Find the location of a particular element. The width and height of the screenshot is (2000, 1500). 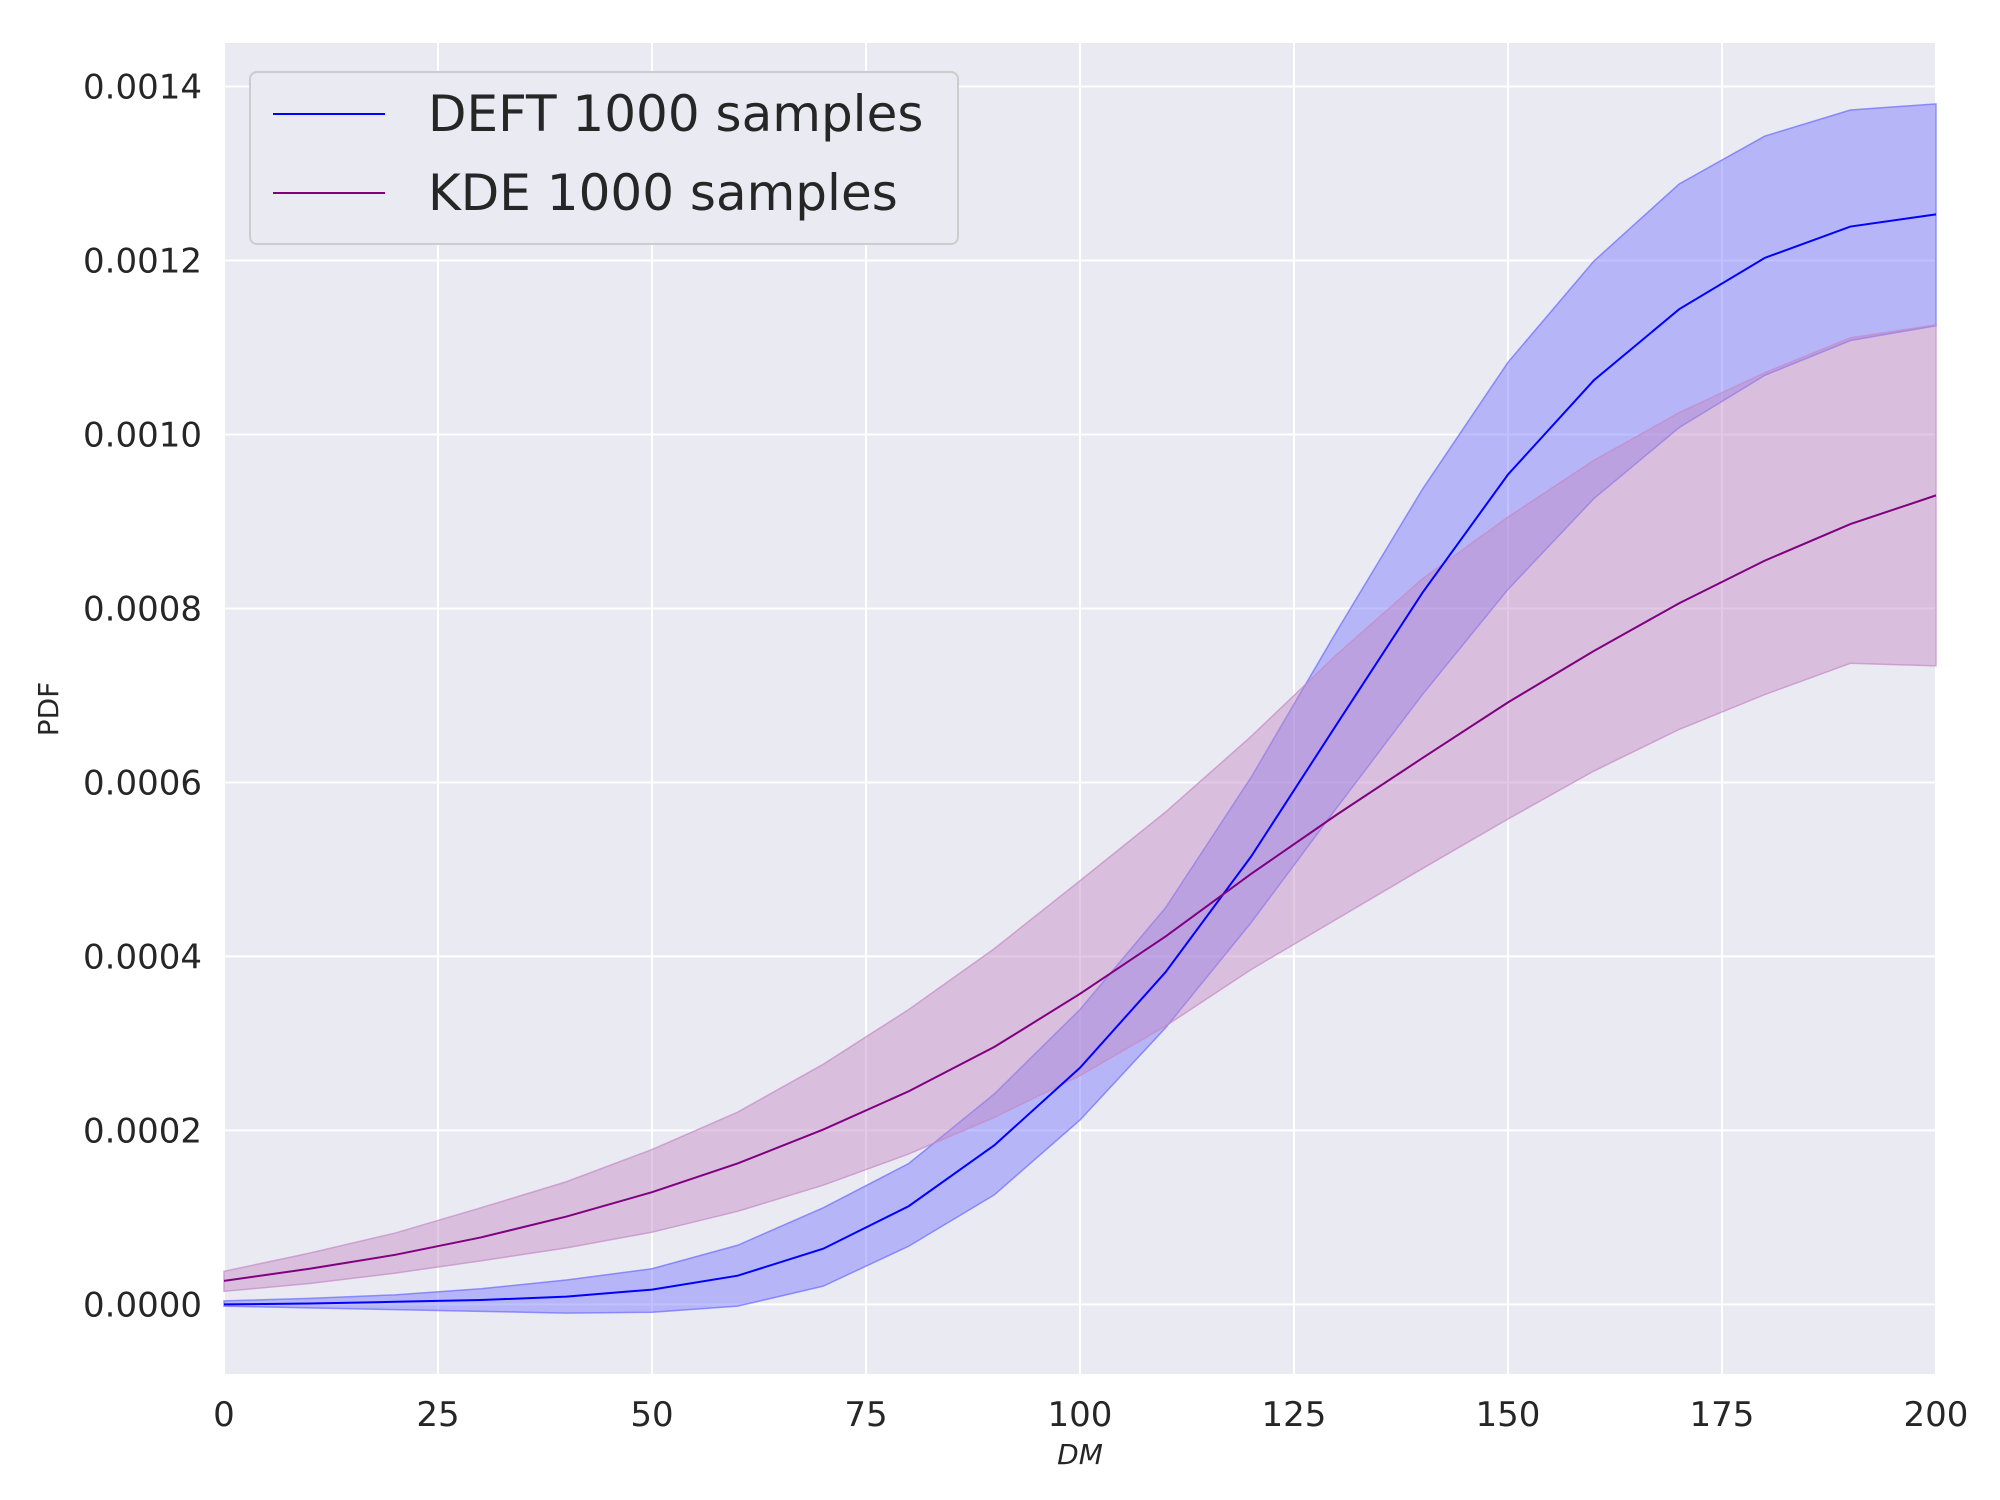

legend: DEFT 1000 samples KDE 1000 samples is located at coordinates (604, 158).